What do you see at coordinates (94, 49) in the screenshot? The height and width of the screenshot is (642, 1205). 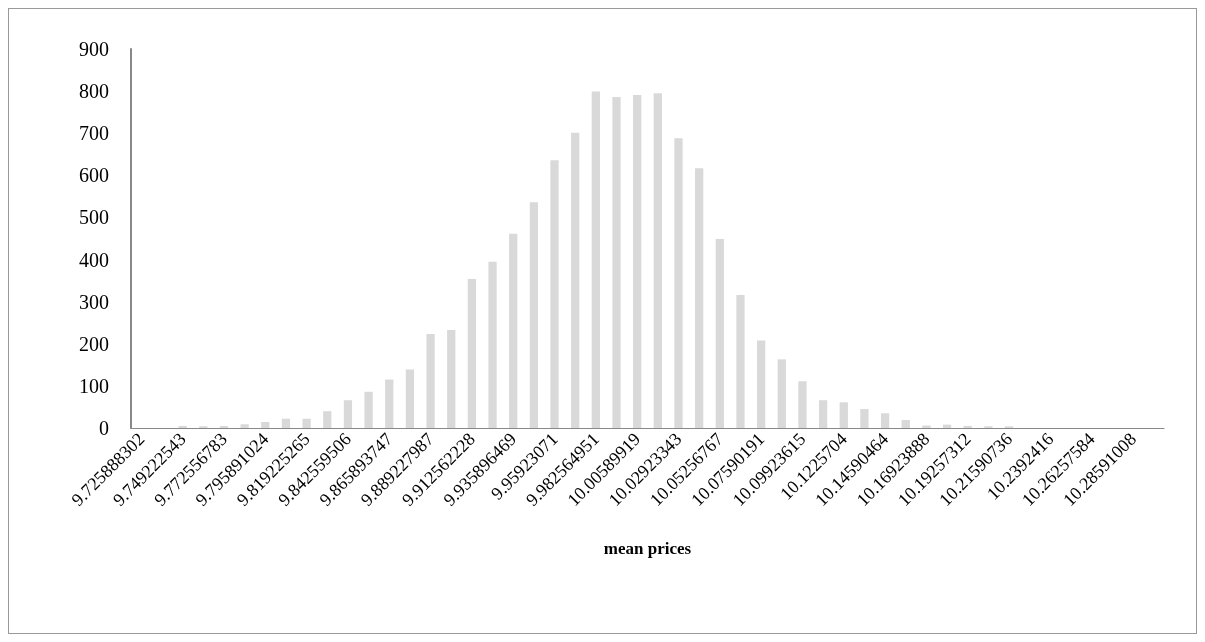 I see `y-tick-label: 900` at bounding box center [94, 49].